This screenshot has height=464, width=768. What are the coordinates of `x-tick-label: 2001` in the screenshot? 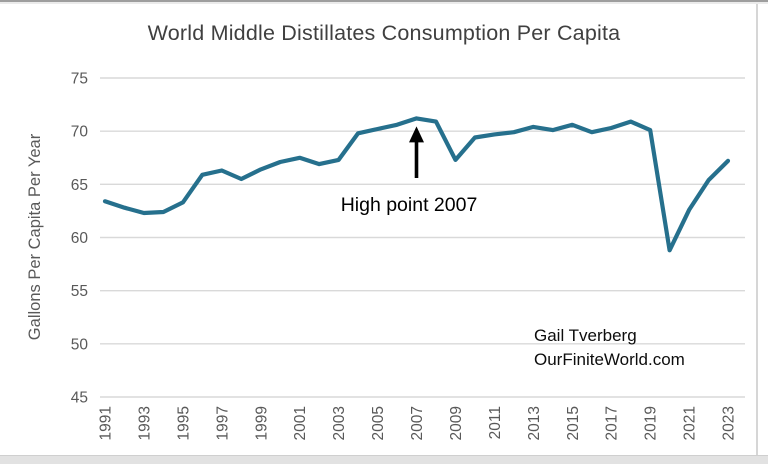 It's located at (300, 423).